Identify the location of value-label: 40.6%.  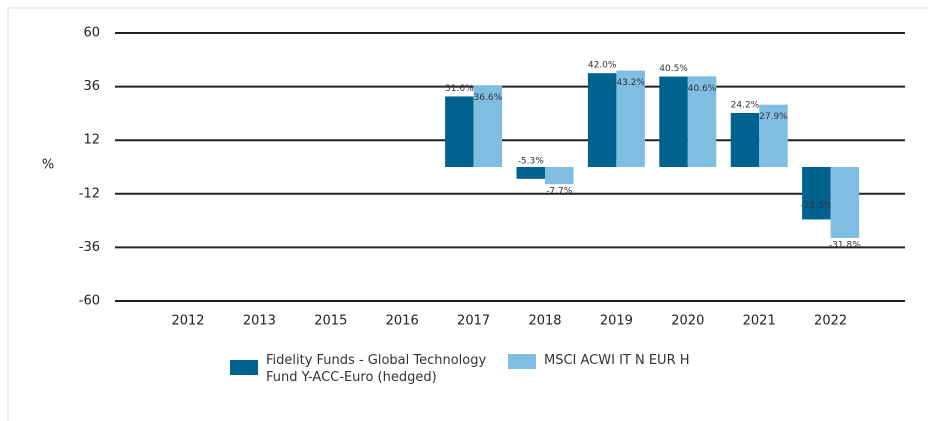
(702, 89).